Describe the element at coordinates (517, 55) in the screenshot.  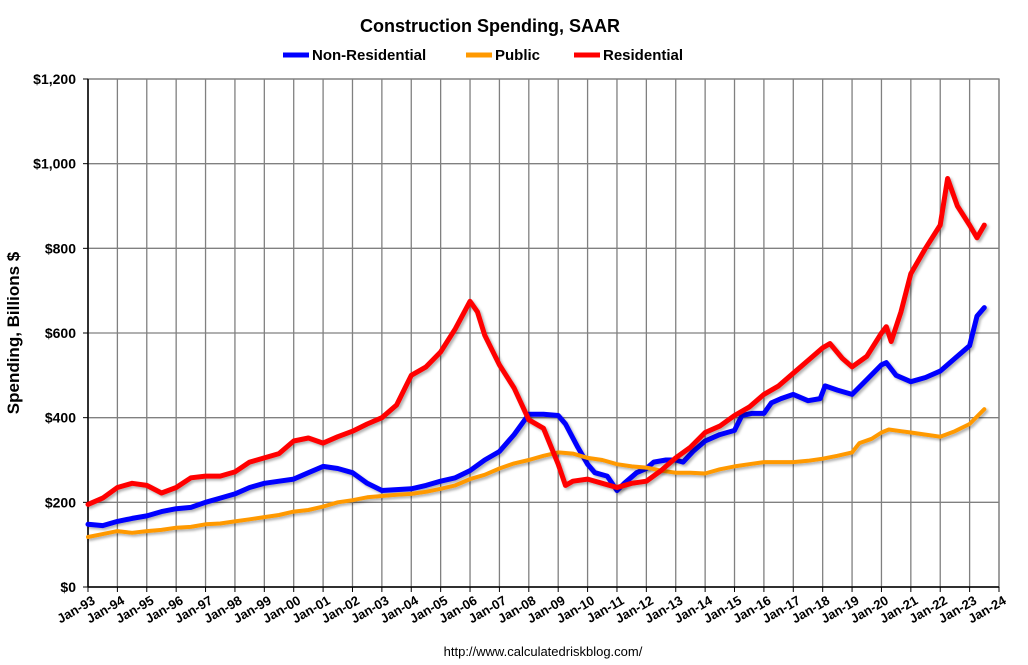
I see `legend-label: Public` at that location.